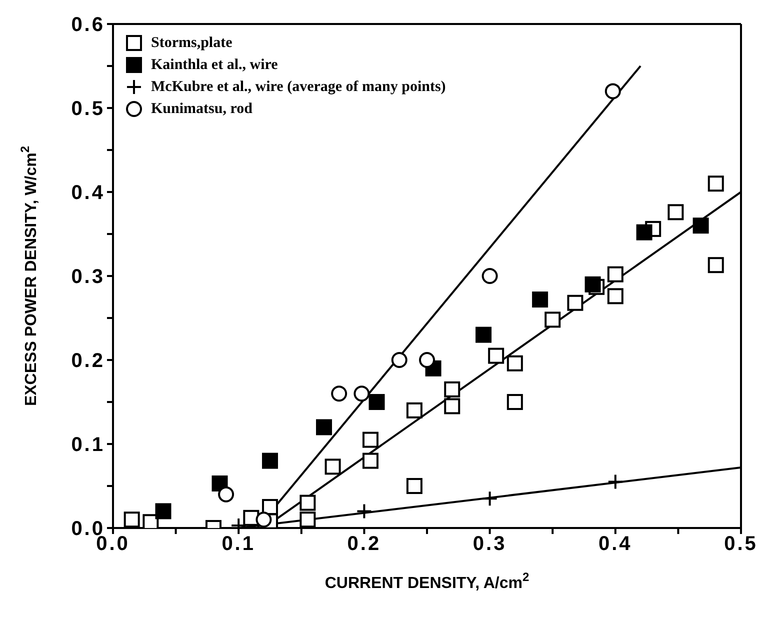 The height and width of the screenshot is (618, 770). Describe the element at coordinates (298, 87) in the screenshot. I see `legend-label: McKubre et al., wire (average of many points)` at that location.